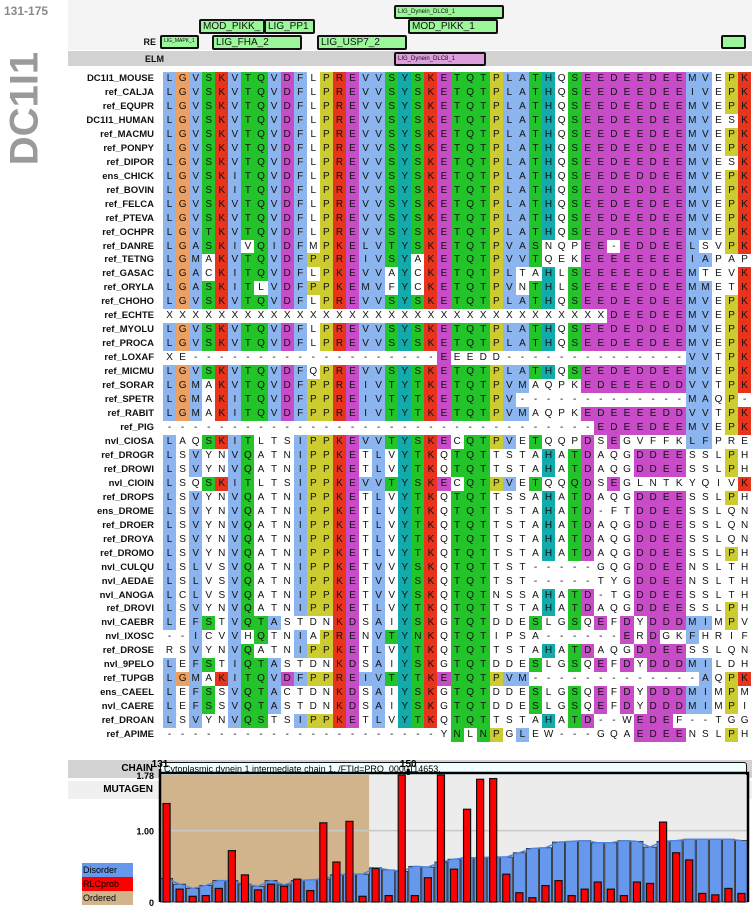 This screenshot has width=752, height=910. Describe the element at coordinates (128, 288) in the screenshot. I see `sequence-name: ref_ORYLA` at that location.